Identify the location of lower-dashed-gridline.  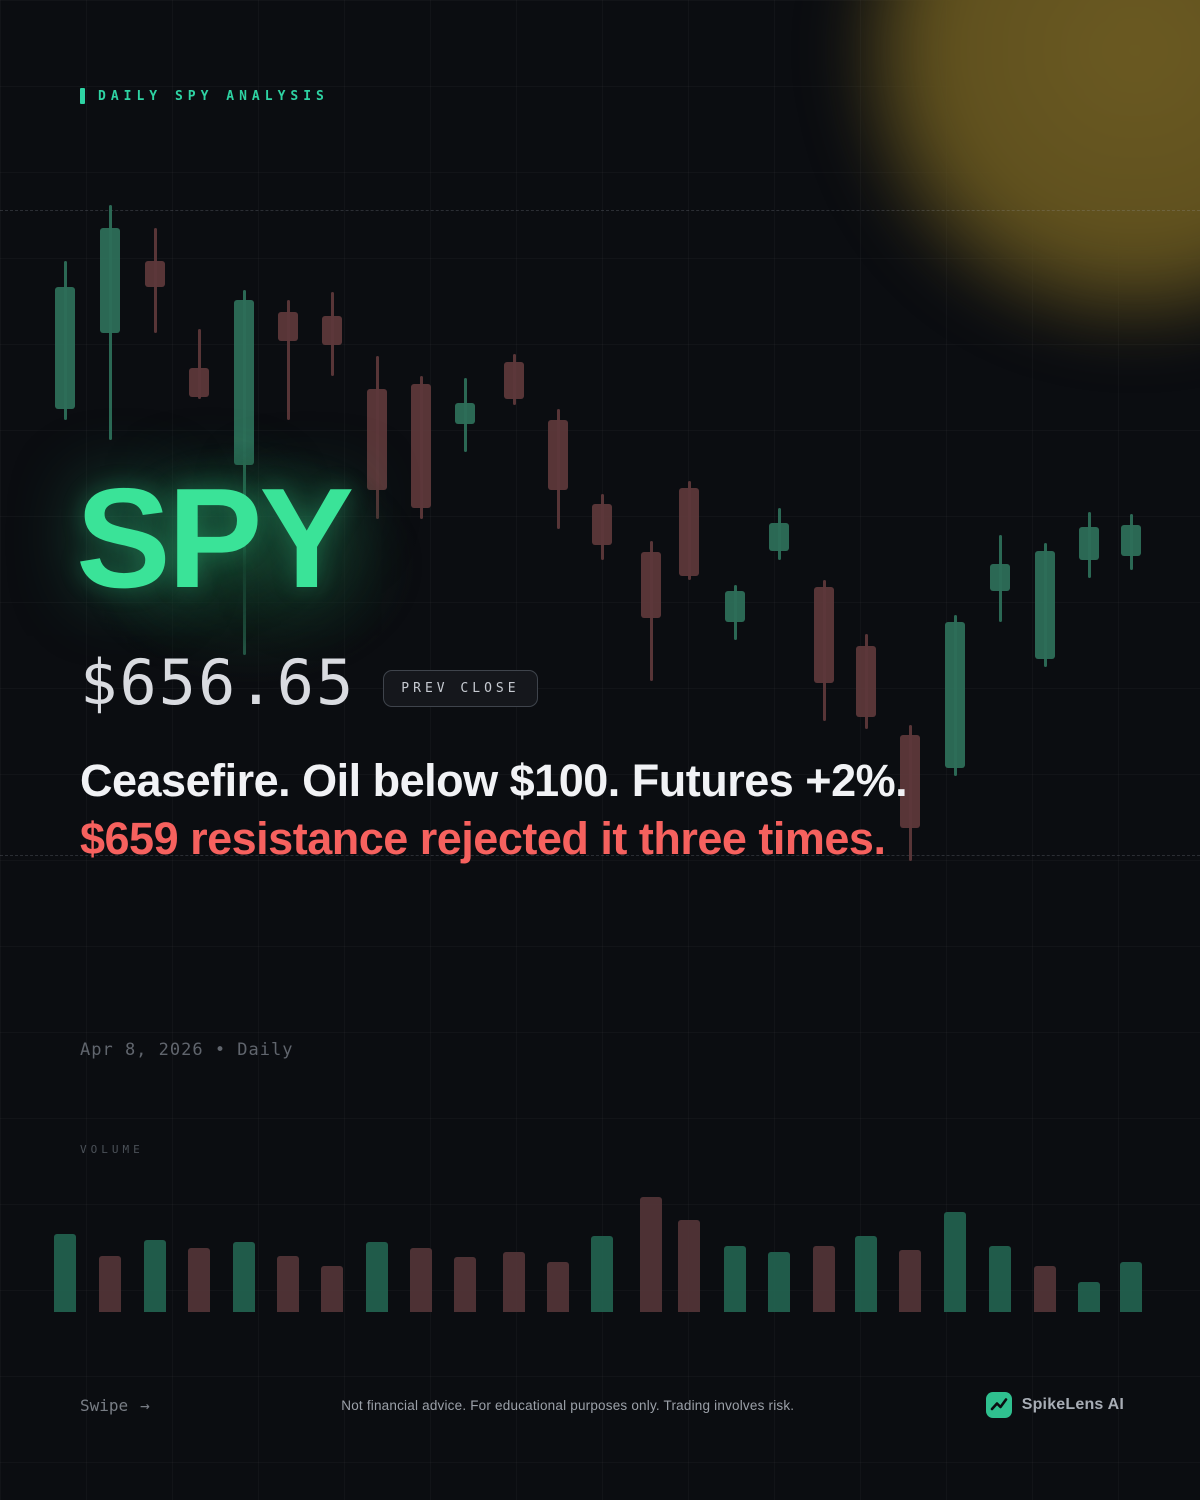
(600, 855).